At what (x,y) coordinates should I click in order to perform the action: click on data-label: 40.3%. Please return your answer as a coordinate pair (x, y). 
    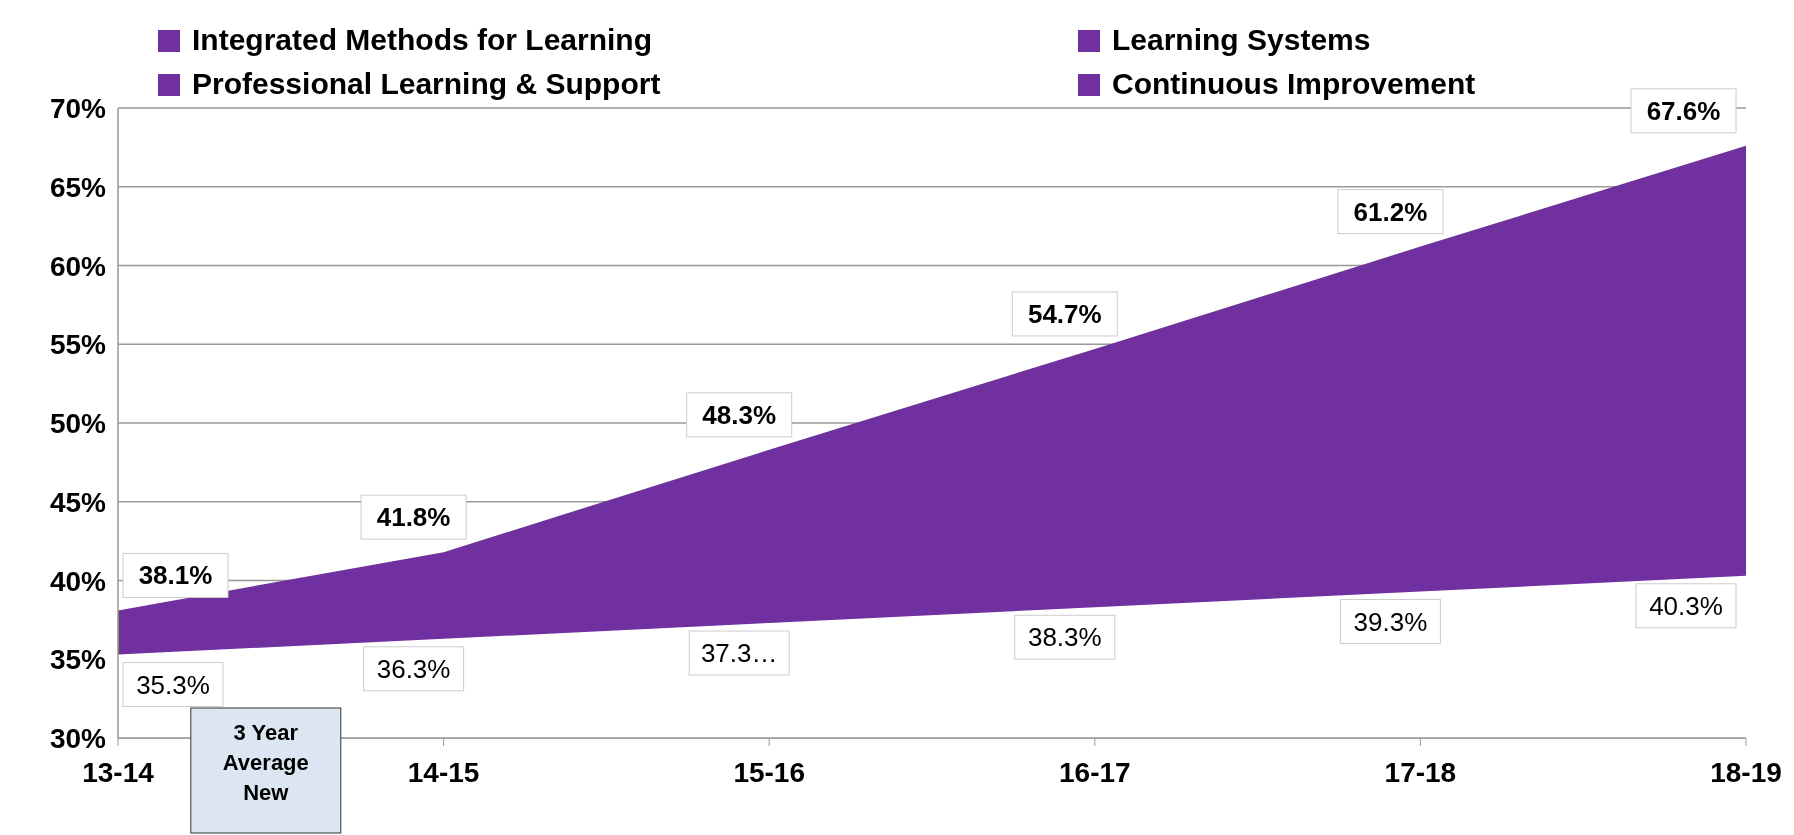
    Looking at the image, I should click on (1686, 605).